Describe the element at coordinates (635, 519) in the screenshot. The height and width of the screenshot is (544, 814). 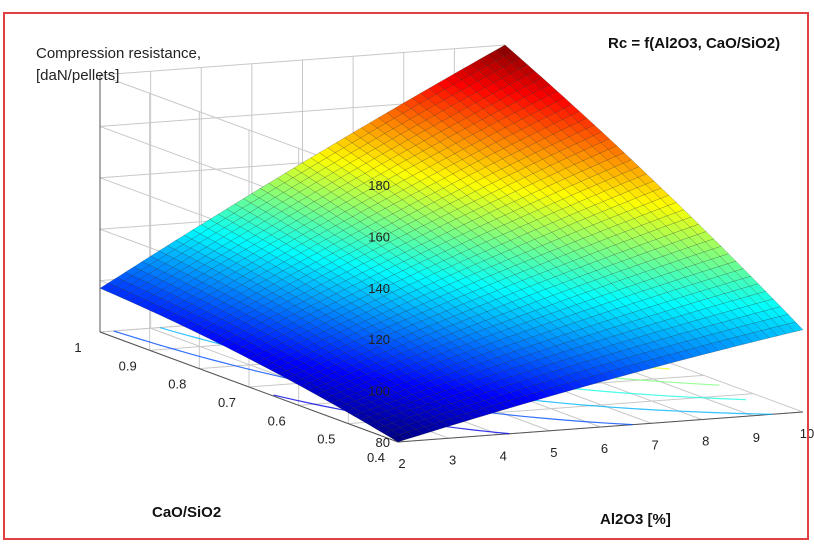
I see `x-axis-label: Al2O3 [%]` at that location.